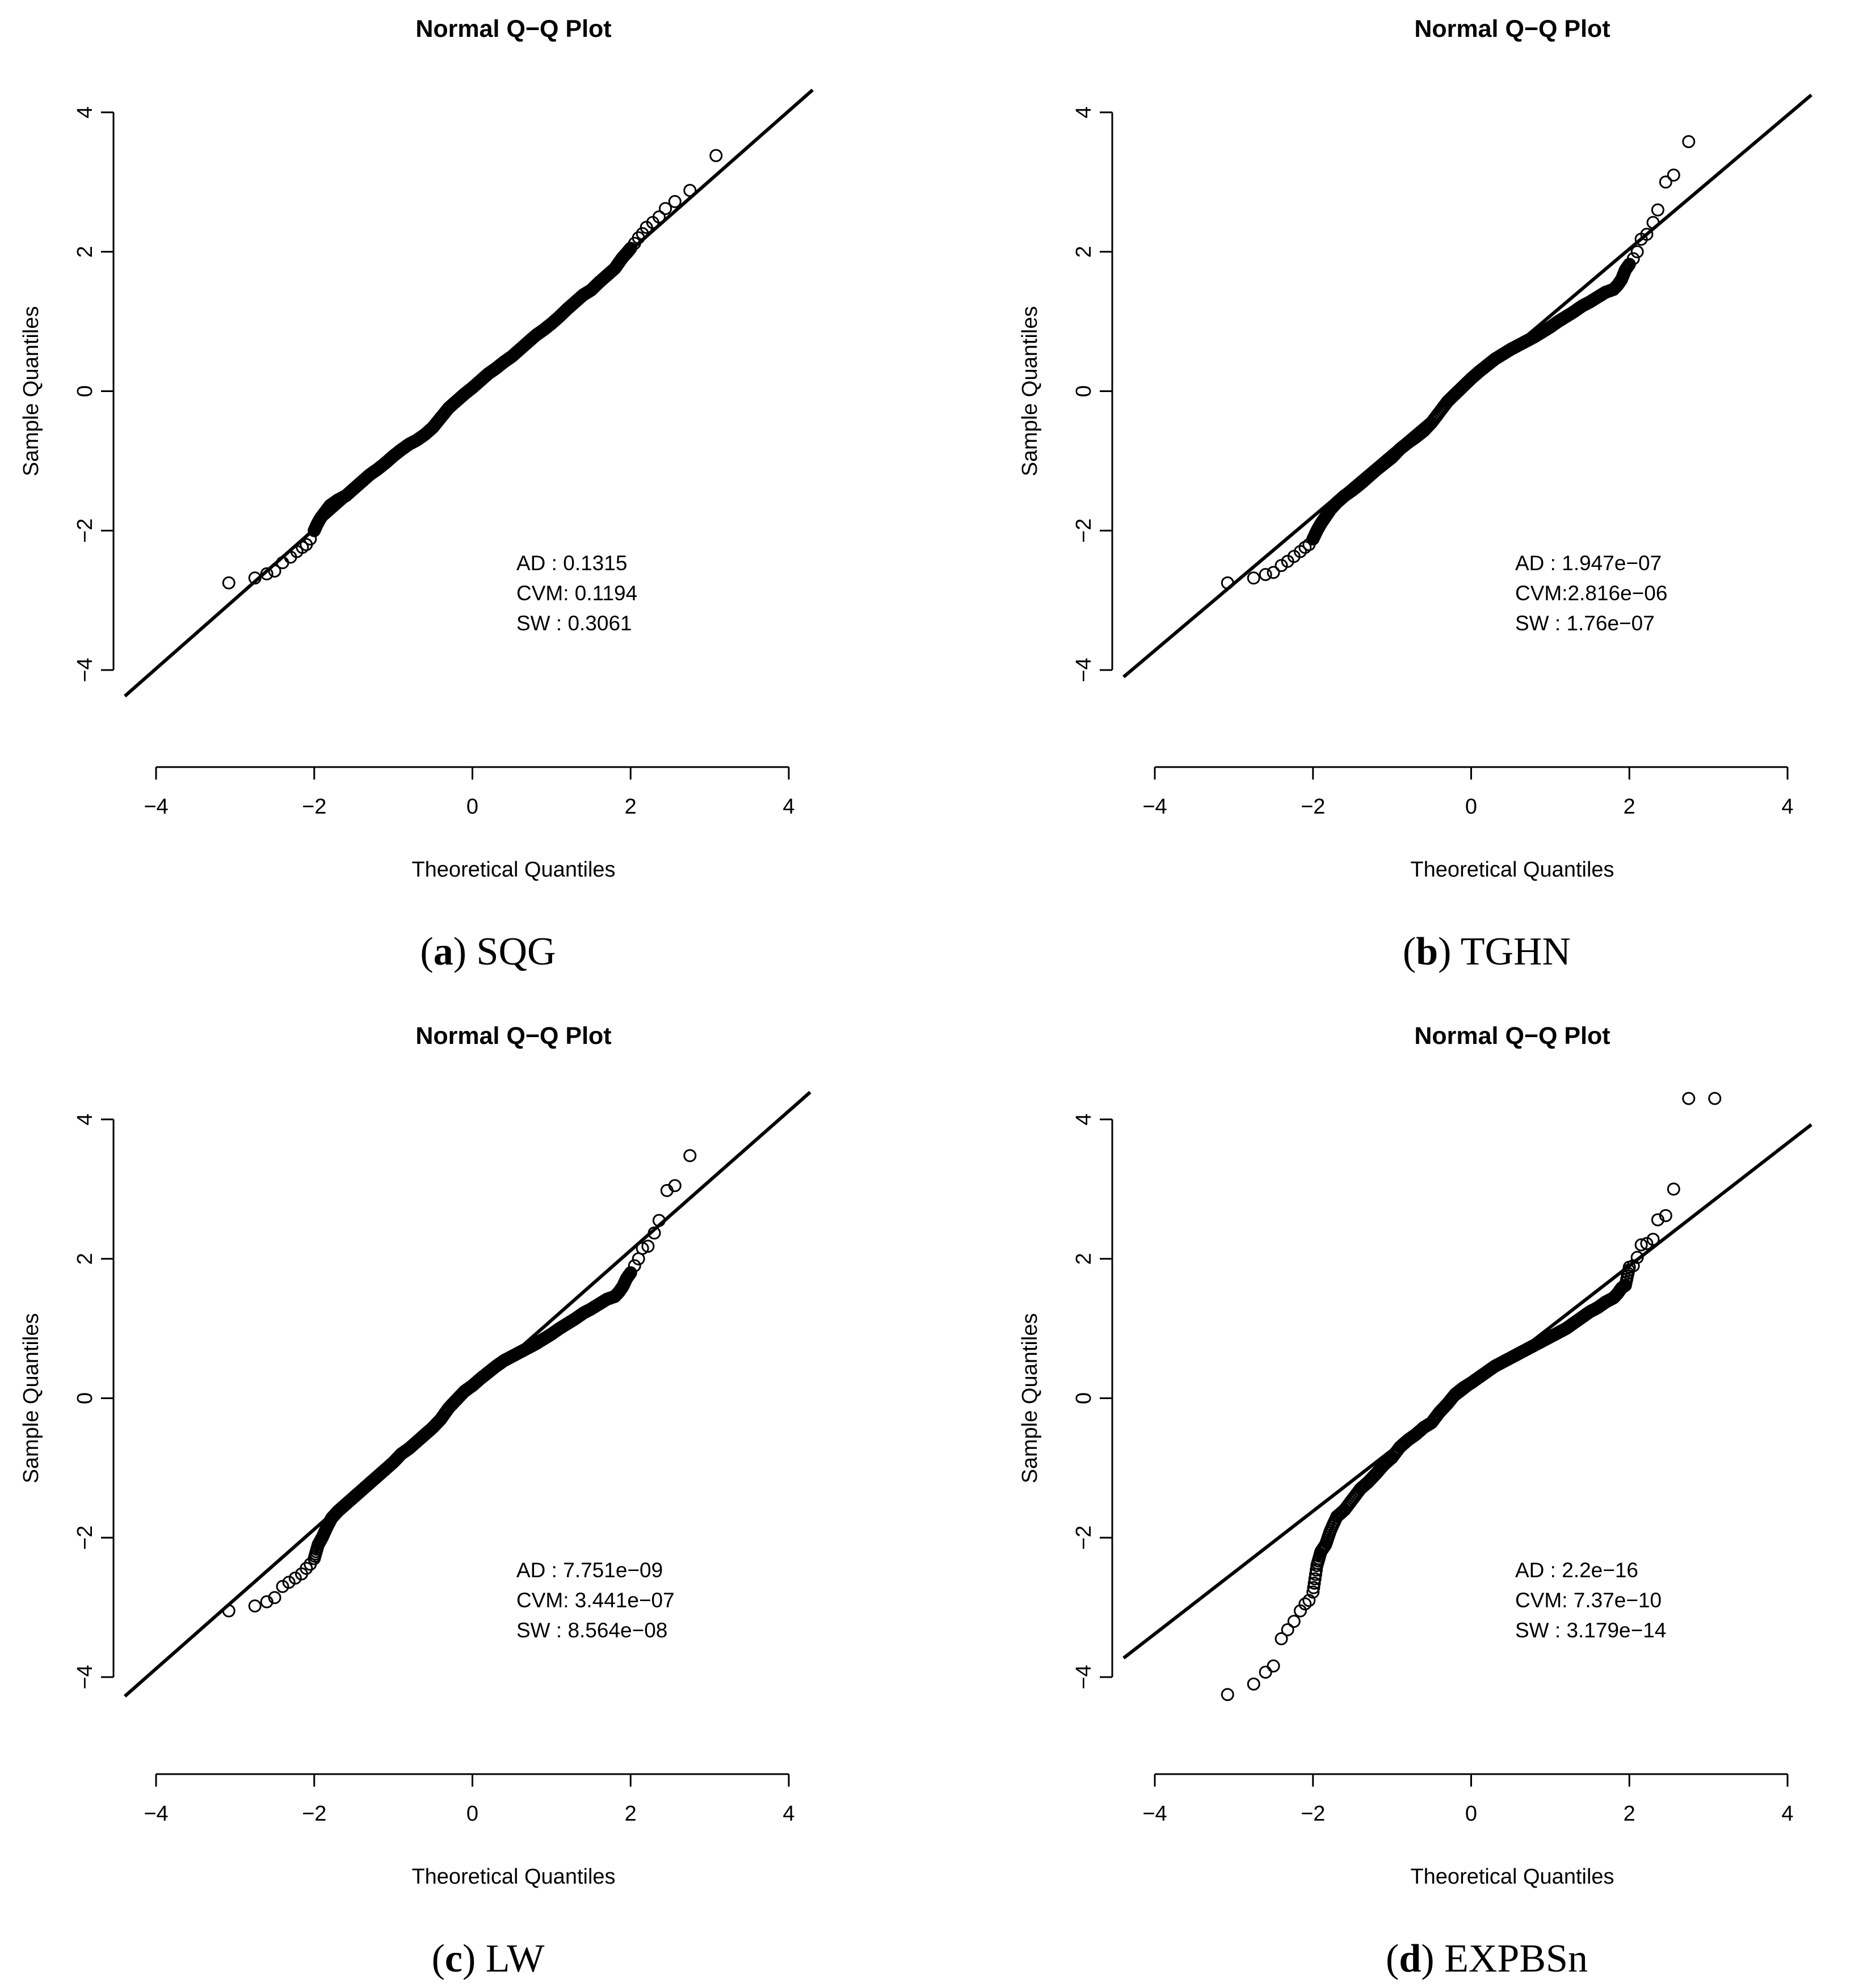 The image size is (1863, 1988). Describe the element at coordinates (571, 563) in the screenshot. I see `stat-ad: AD : 0.1315` at that location.